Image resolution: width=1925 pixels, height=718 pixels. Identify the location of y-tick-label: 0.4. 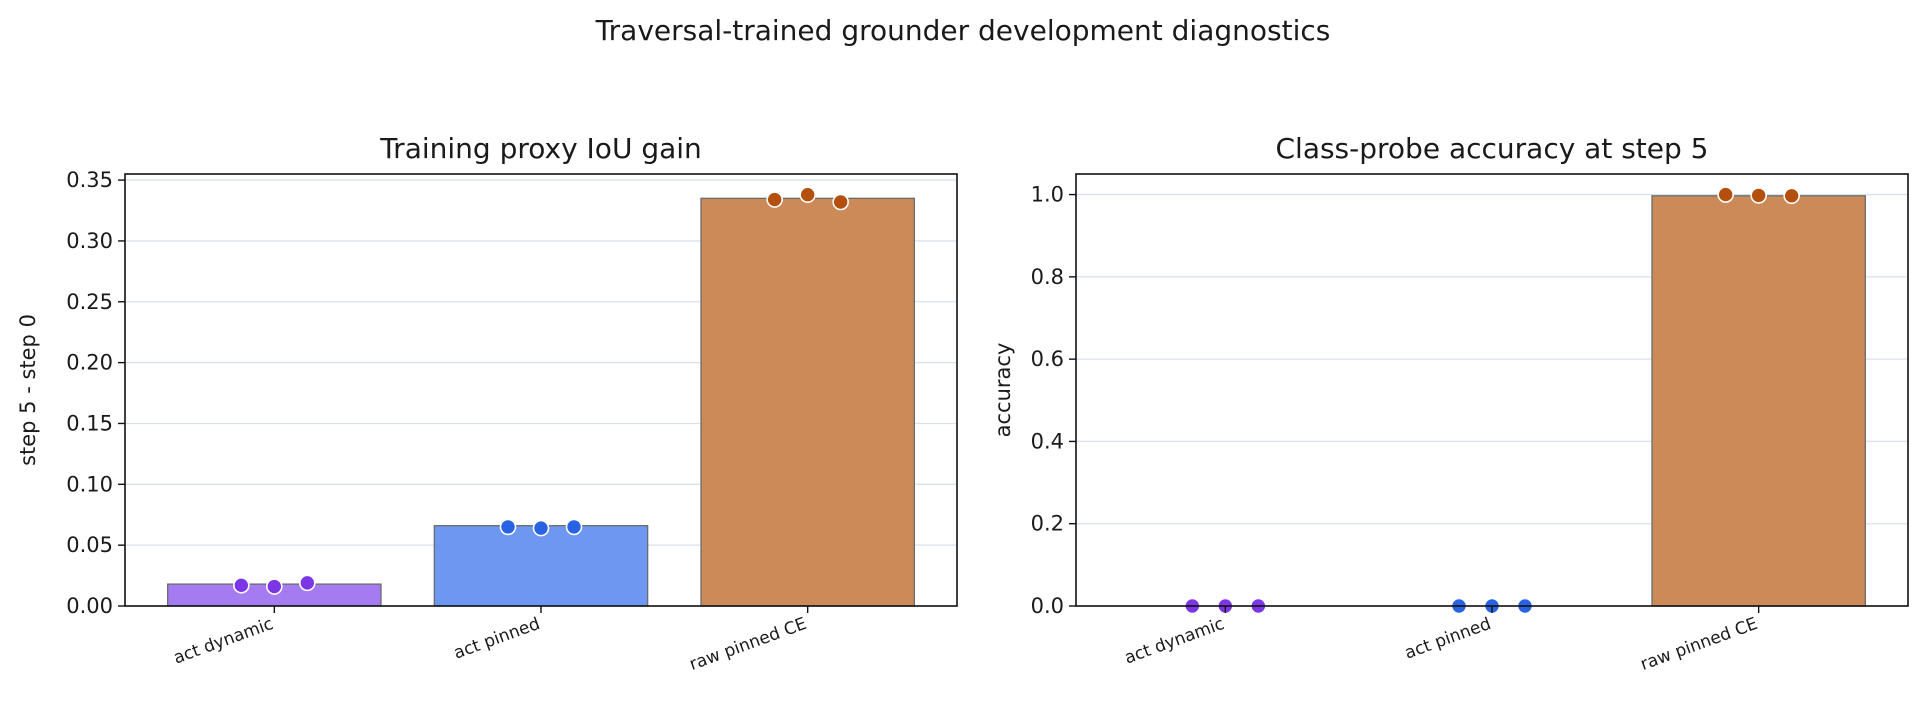
(1047, 441).